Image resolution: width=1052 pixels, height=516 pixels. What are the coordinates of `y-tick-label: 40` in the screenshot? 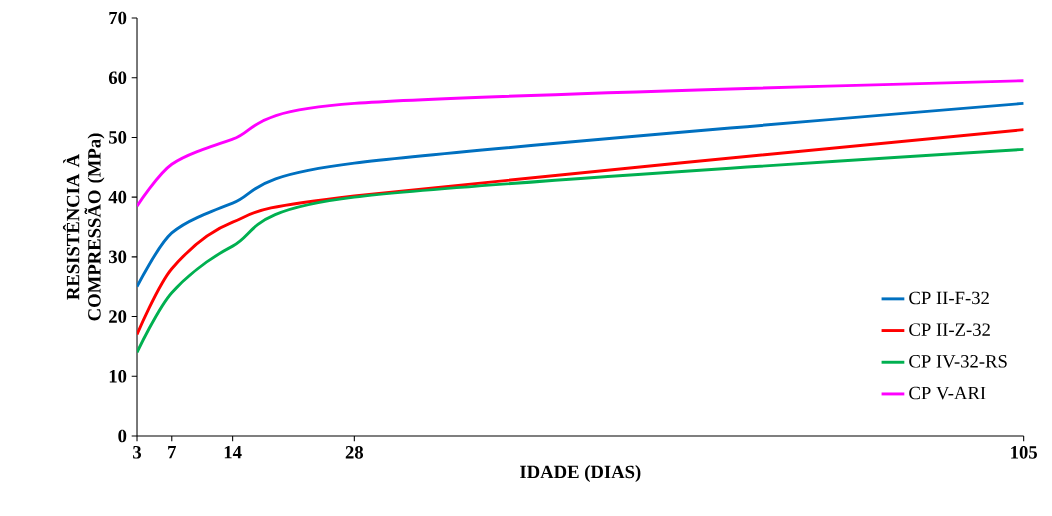 It's located at (117, 197).